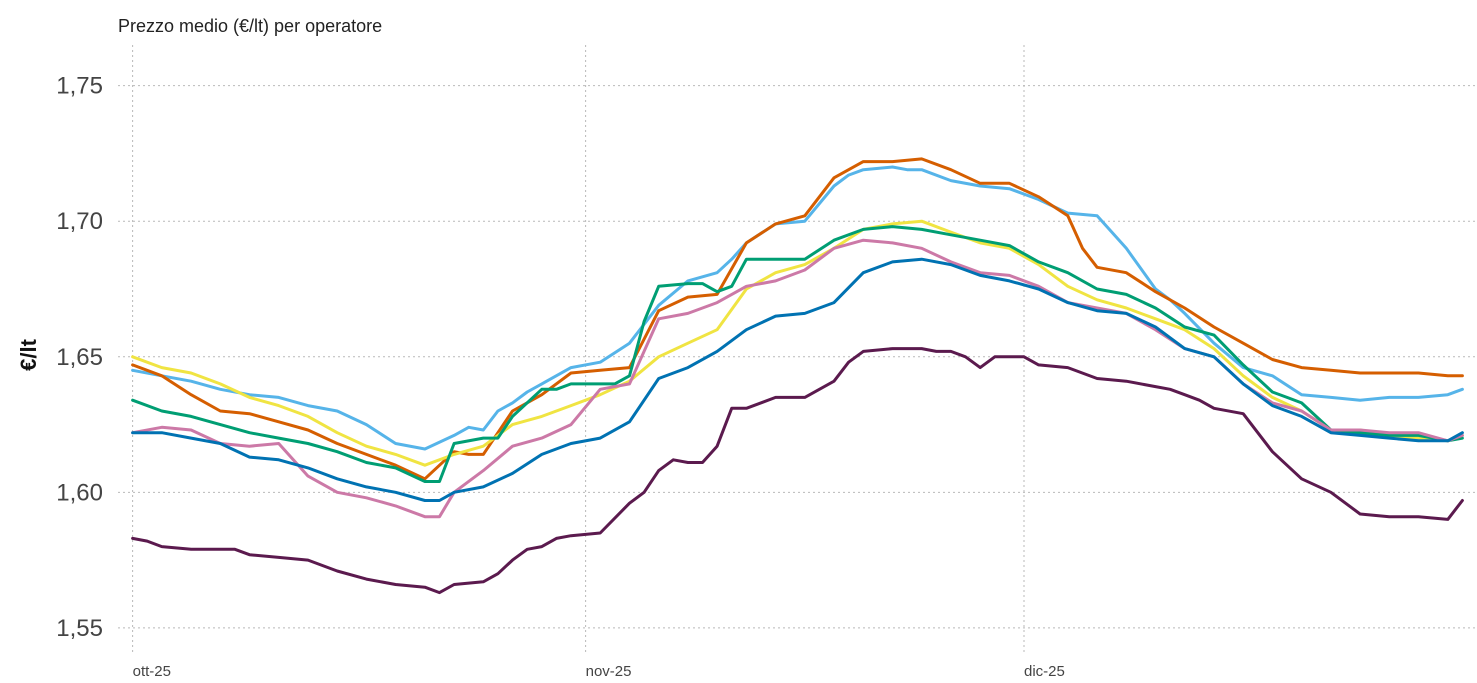 This screenshot has height=683, width=1477. Describe the element at coordinates (79, 628) in the screenshot. I see `y-tick-label: 1,55` at that location.